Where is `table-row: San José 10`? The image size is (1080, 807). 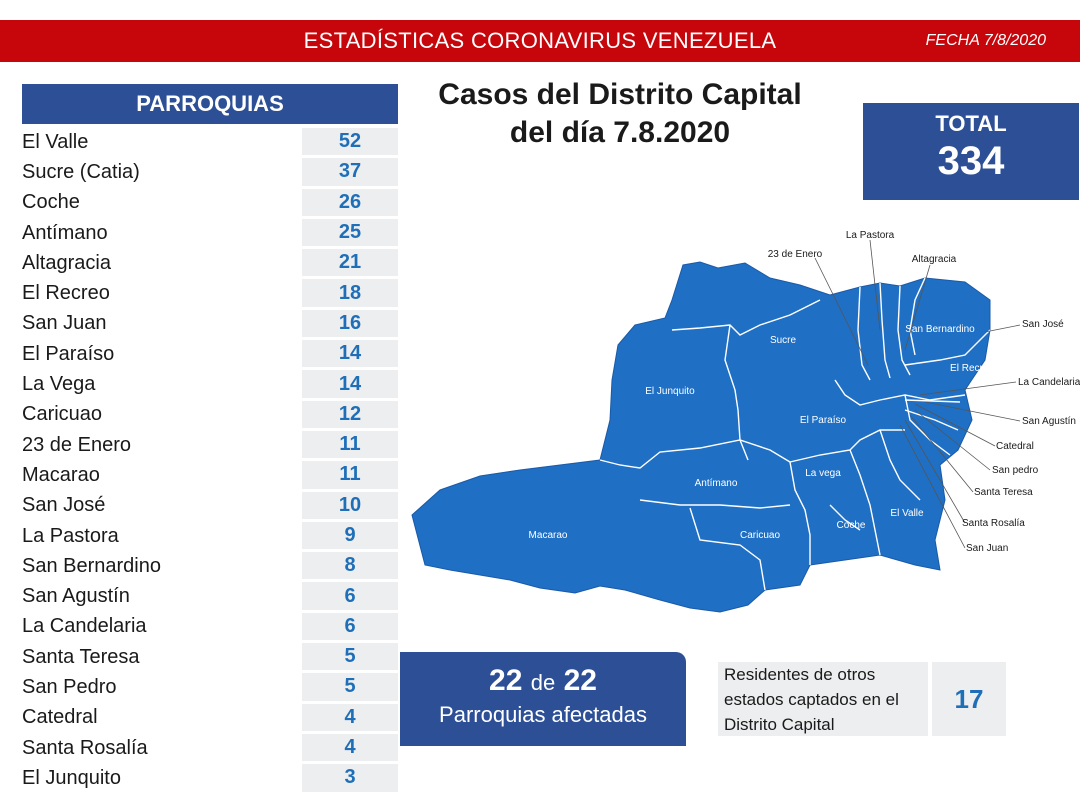
table-row: San José 10 is located at coordinates (210, 506).